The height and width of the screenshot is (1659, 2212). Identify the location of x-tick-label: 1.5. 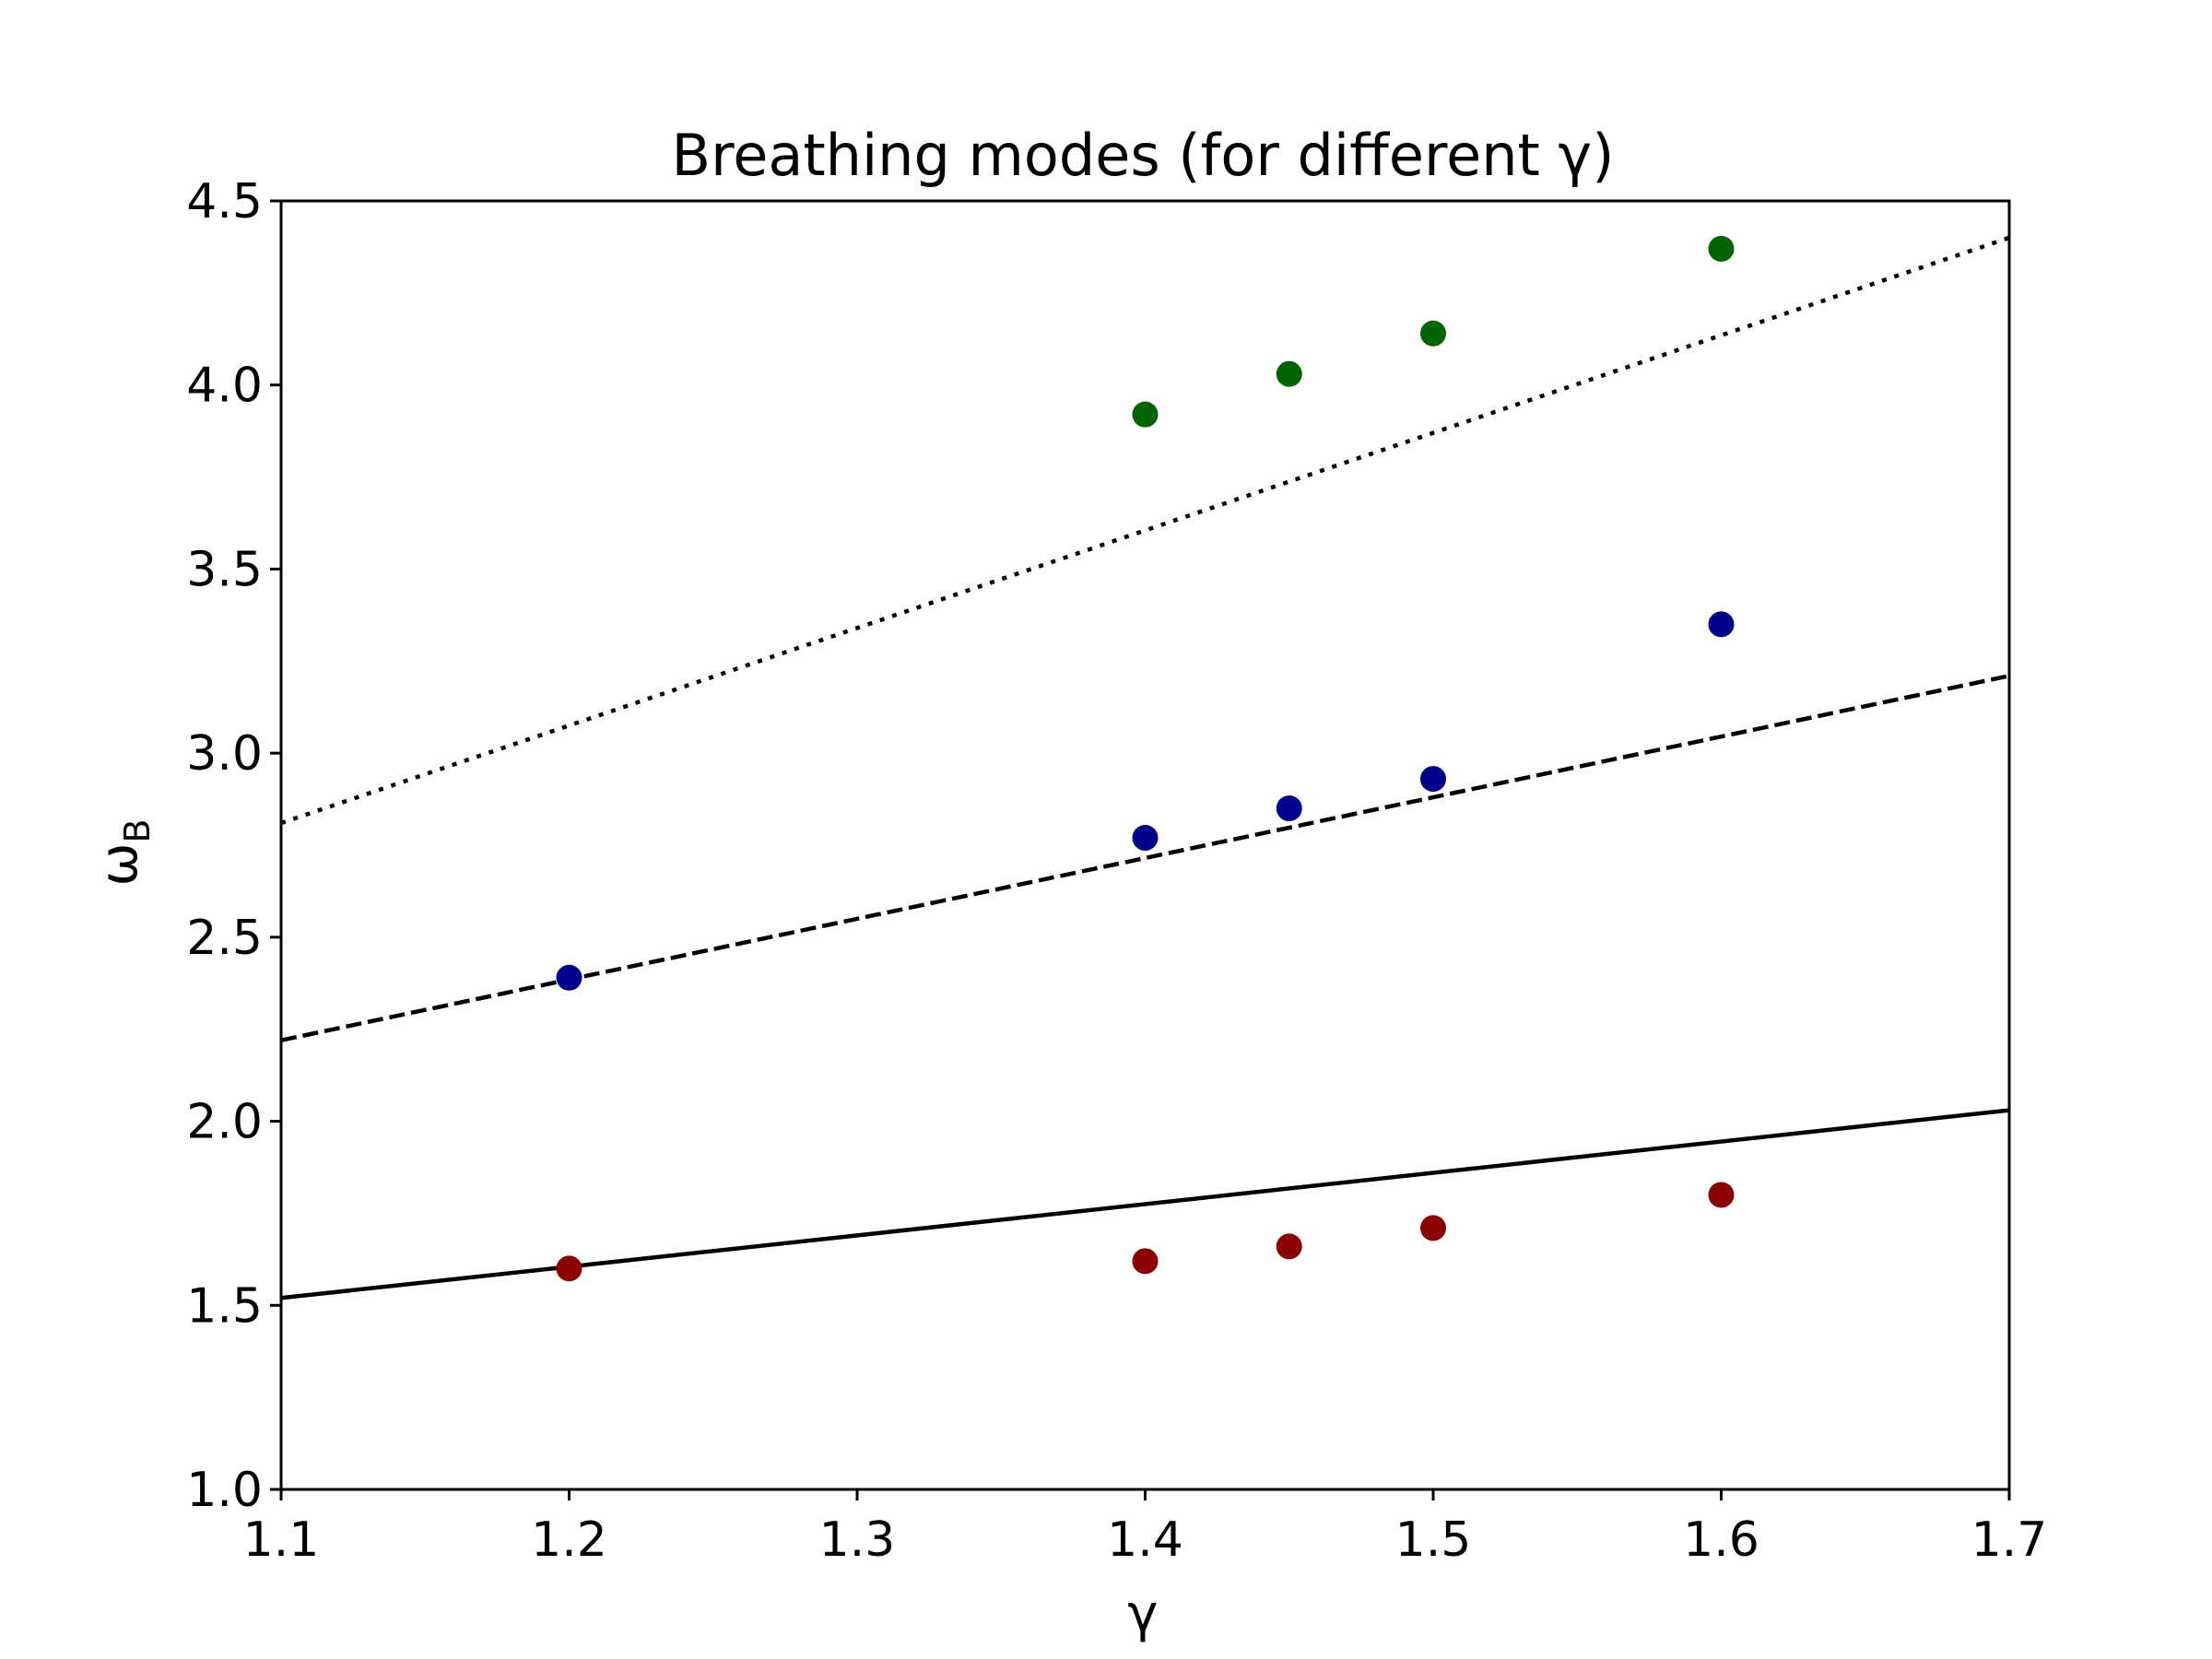
(1433, 1540).